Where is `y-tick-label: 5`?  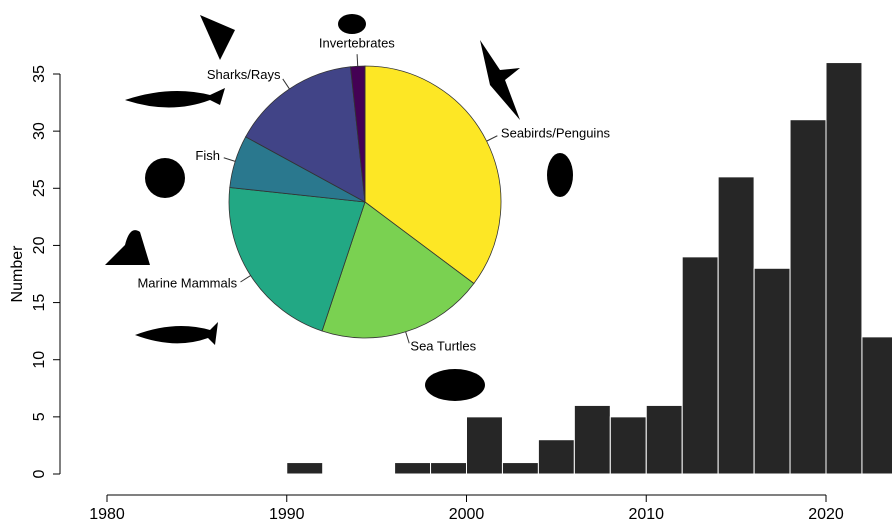 y-tick-label: 5 is located at coordinates (39, 416).